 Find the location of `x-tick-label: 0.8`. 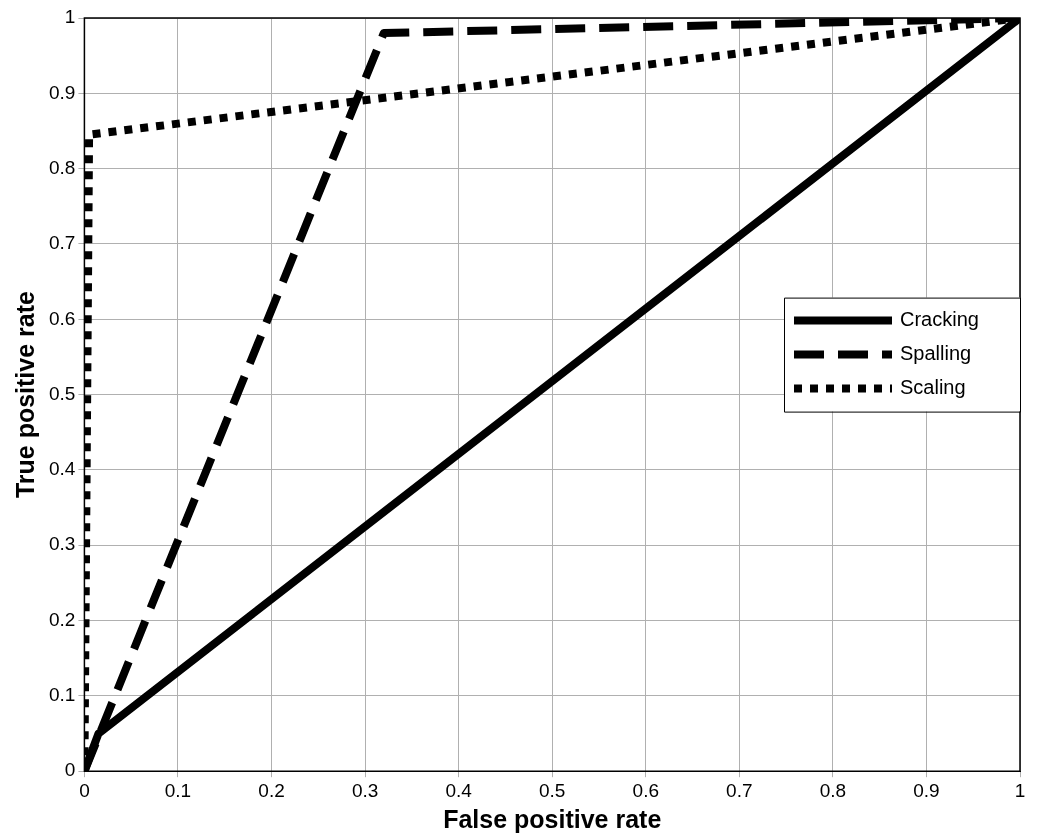

x-tick-label: 0.8 is located at coordinates (833, 790).